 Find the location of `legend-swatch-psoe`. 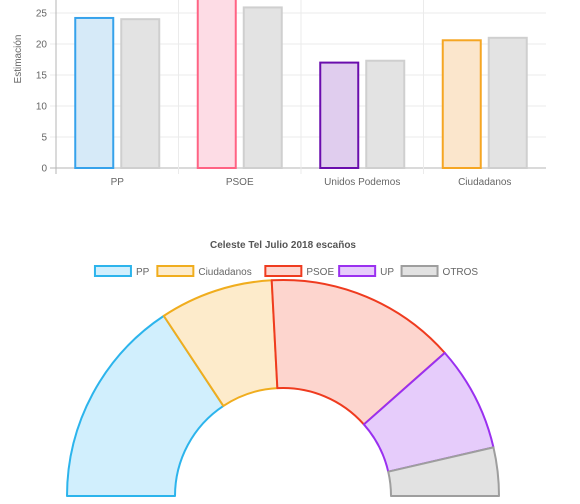

legend-swatch-psoe is located at coordinates (283, 271).